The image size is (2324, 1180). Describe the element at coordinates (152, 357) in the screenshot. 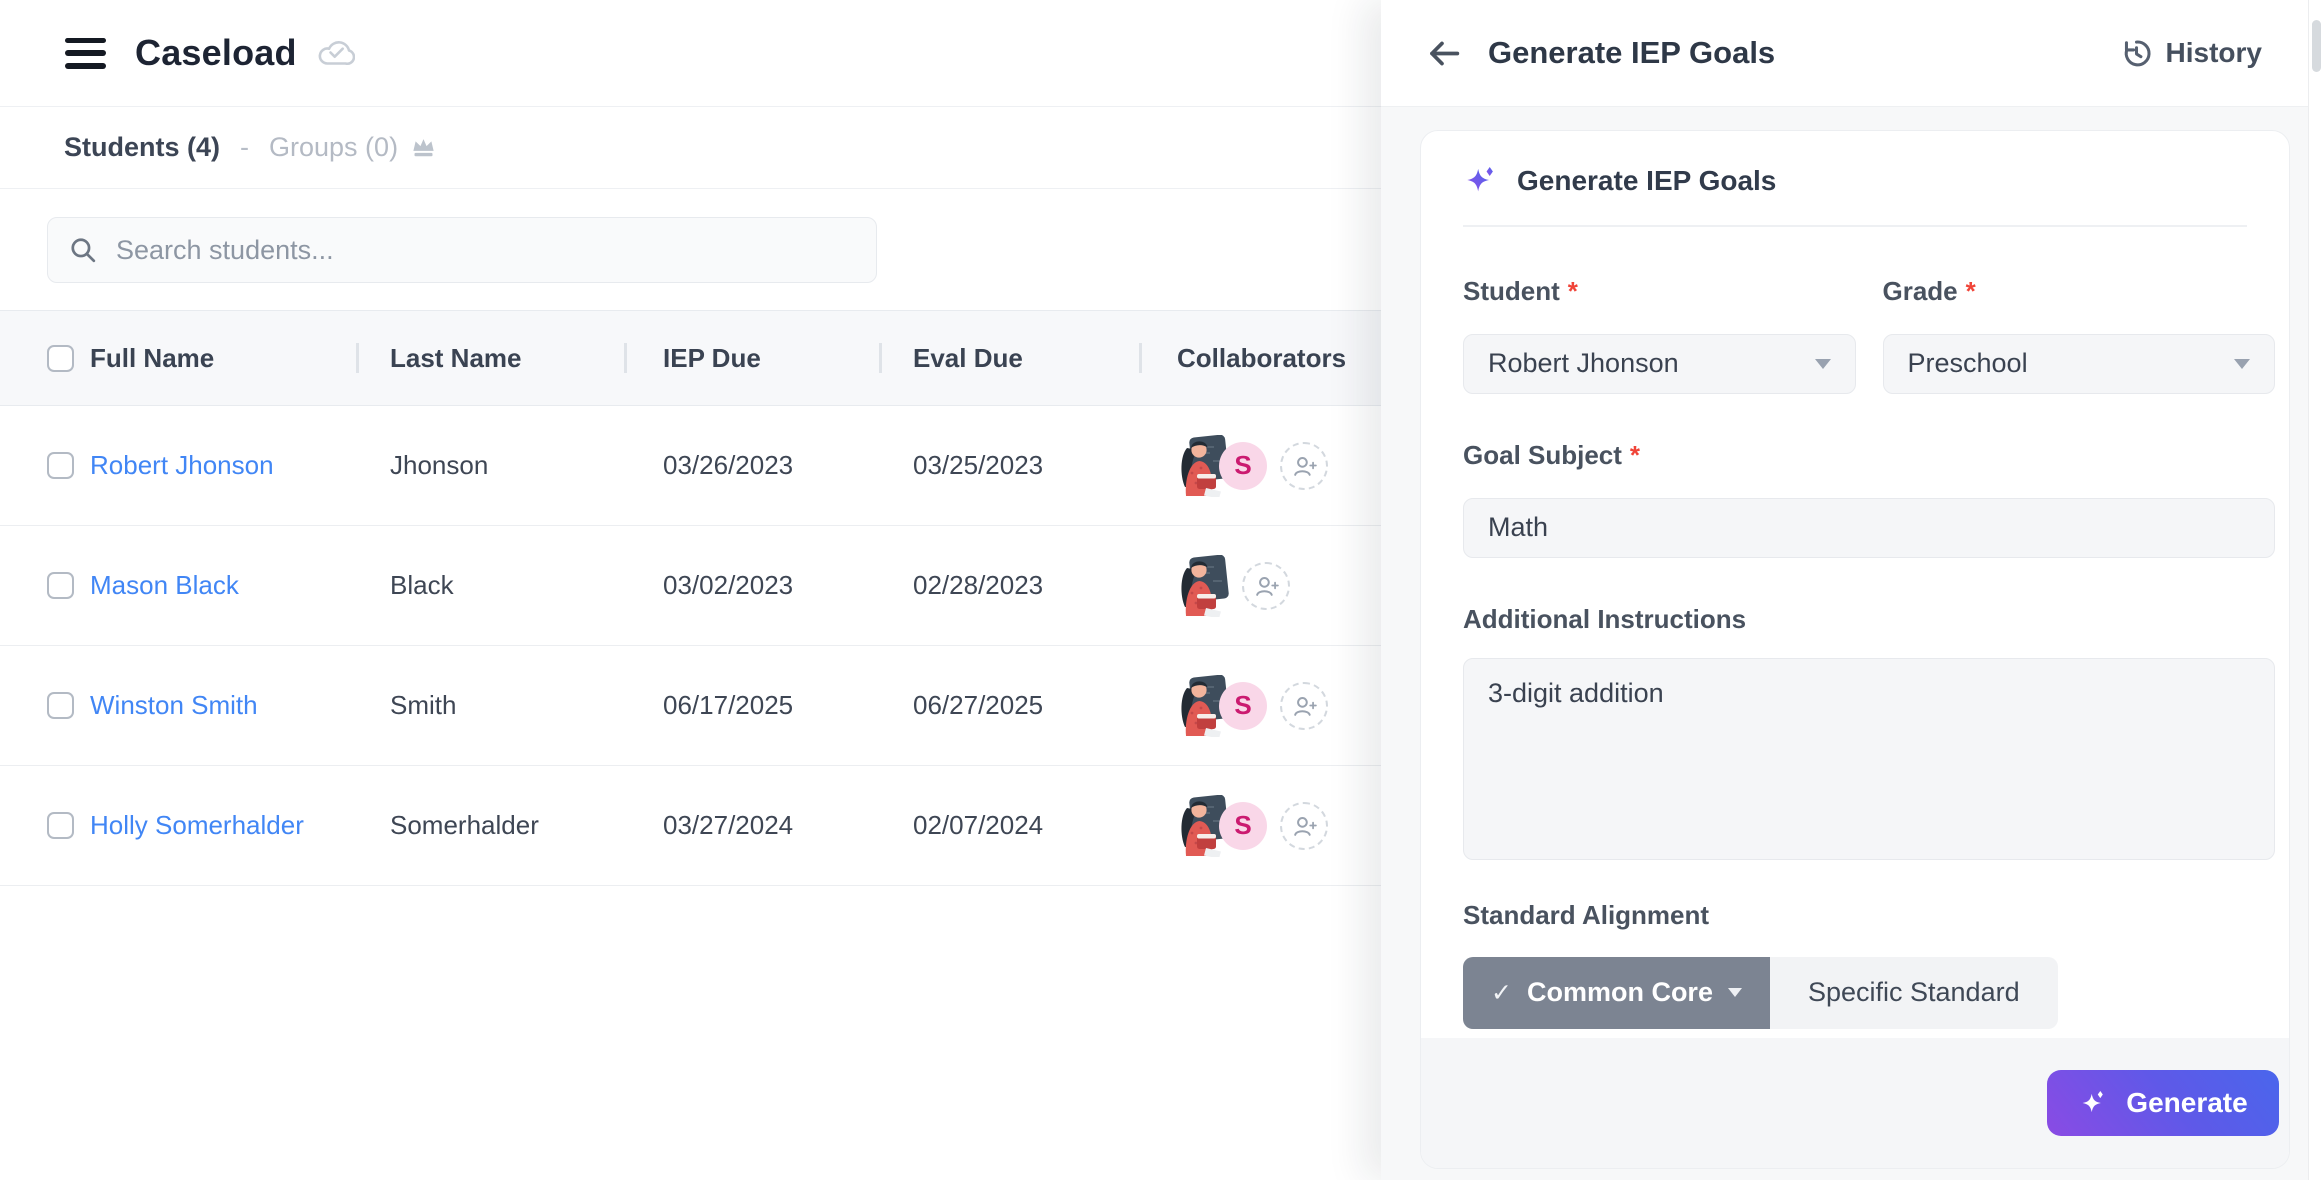

I see `column-header-full-name: Full Name` at that location.